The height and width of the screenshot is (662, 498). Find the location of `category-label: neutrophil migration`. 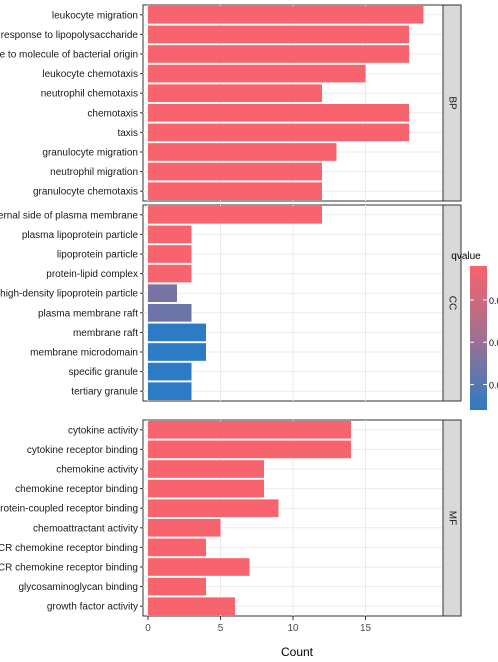

category-label: neutrophil migration is located at coordinates (94, 172).